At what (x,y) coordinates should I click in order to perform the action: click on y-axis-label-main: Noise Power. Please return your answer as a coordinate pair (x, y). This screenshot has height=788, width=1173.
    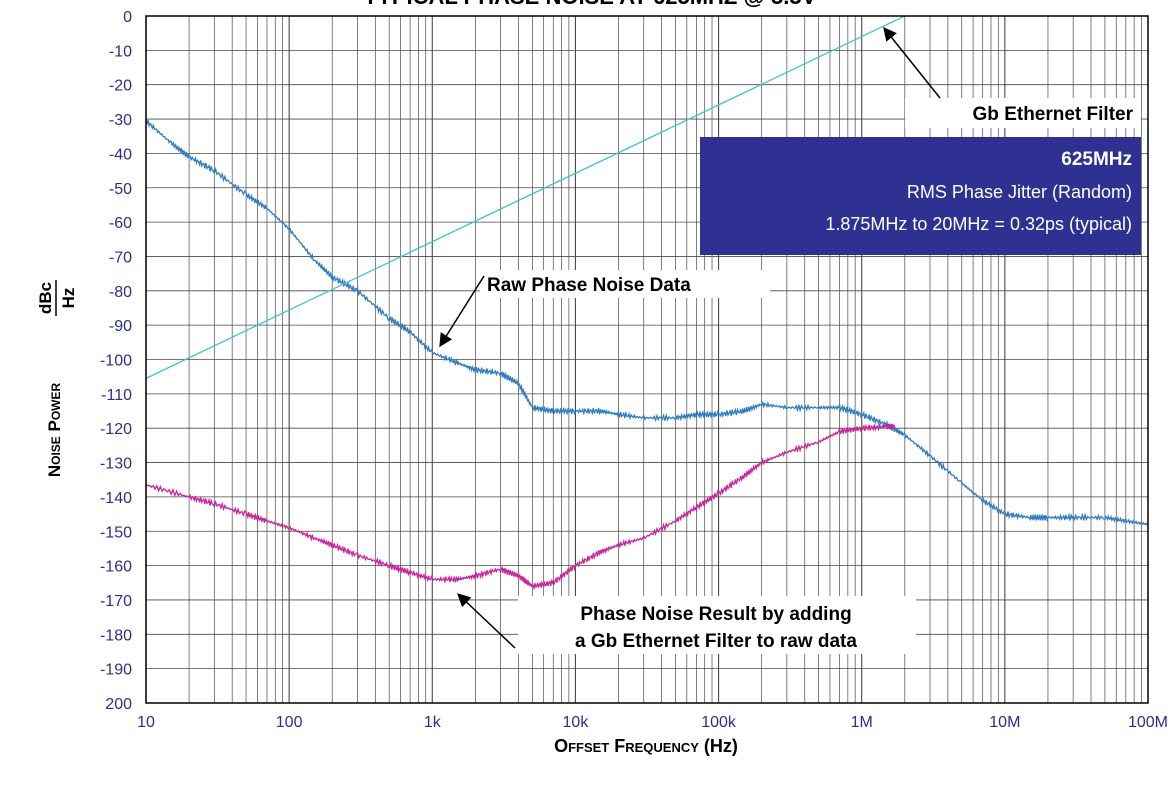
    Looking at the image, I should click on (54, 430).